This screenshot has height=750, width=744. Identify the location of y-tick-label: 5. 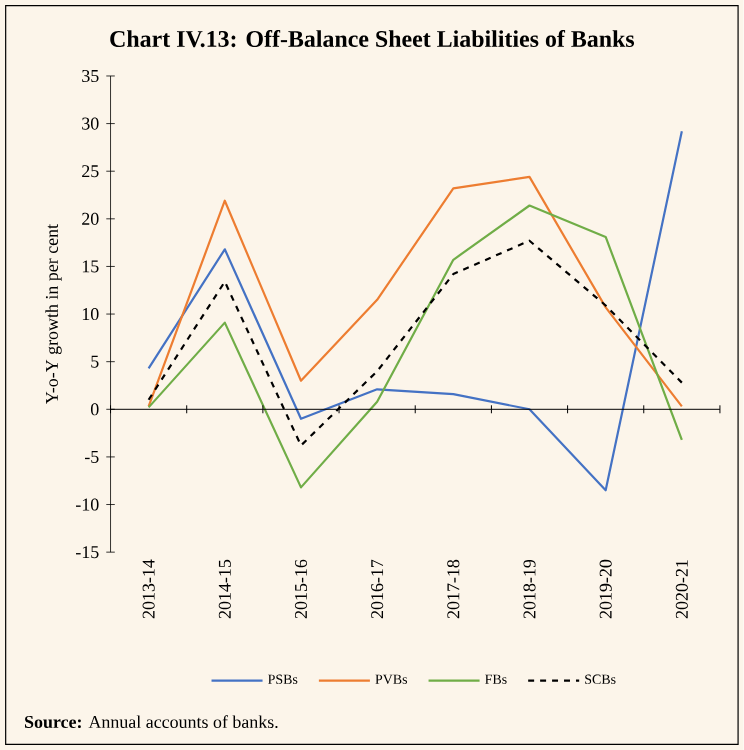
(95, 361).